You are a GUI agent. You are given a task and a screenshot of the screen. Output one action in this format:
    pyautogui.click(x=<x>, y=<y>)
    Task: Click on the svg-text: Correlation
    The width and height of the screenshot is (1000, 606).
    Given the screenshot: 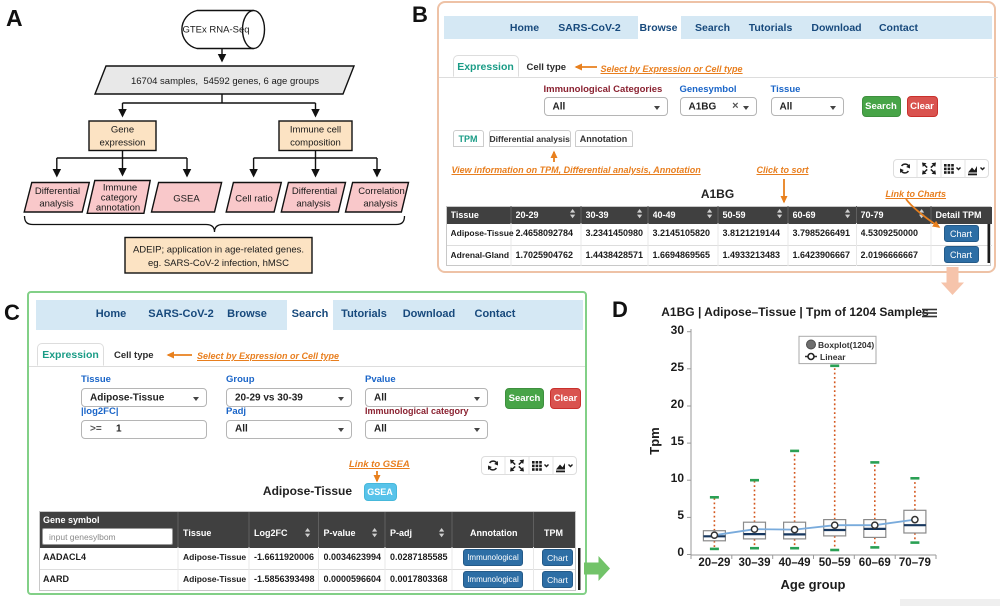 What is the action you would take?
    pyautogui.click(x=381, y=191)
    